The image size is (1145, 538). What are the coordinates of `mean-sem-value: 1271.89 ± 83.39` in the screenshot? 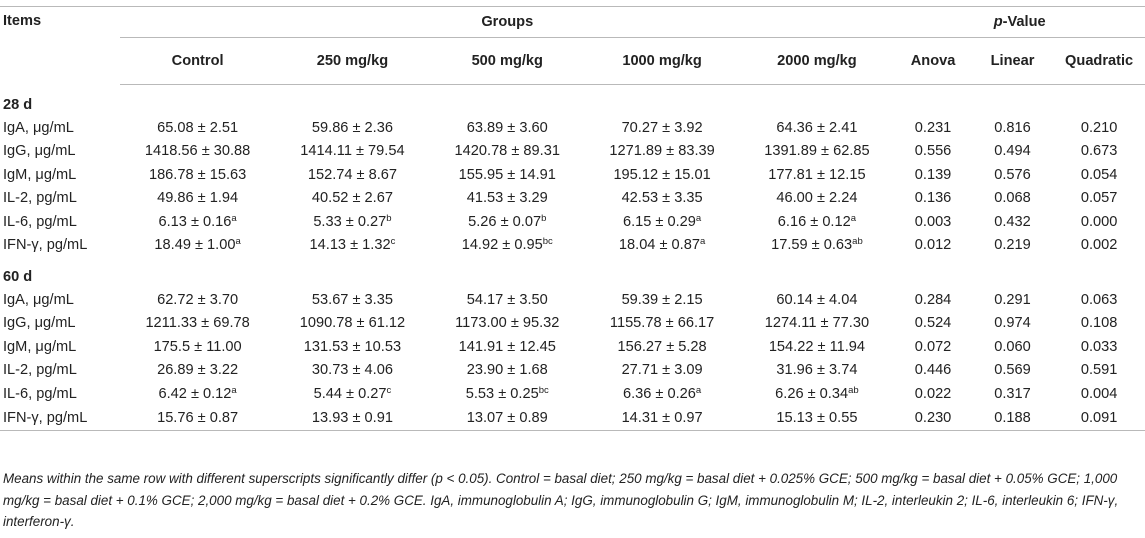 It's located at (662, 151).